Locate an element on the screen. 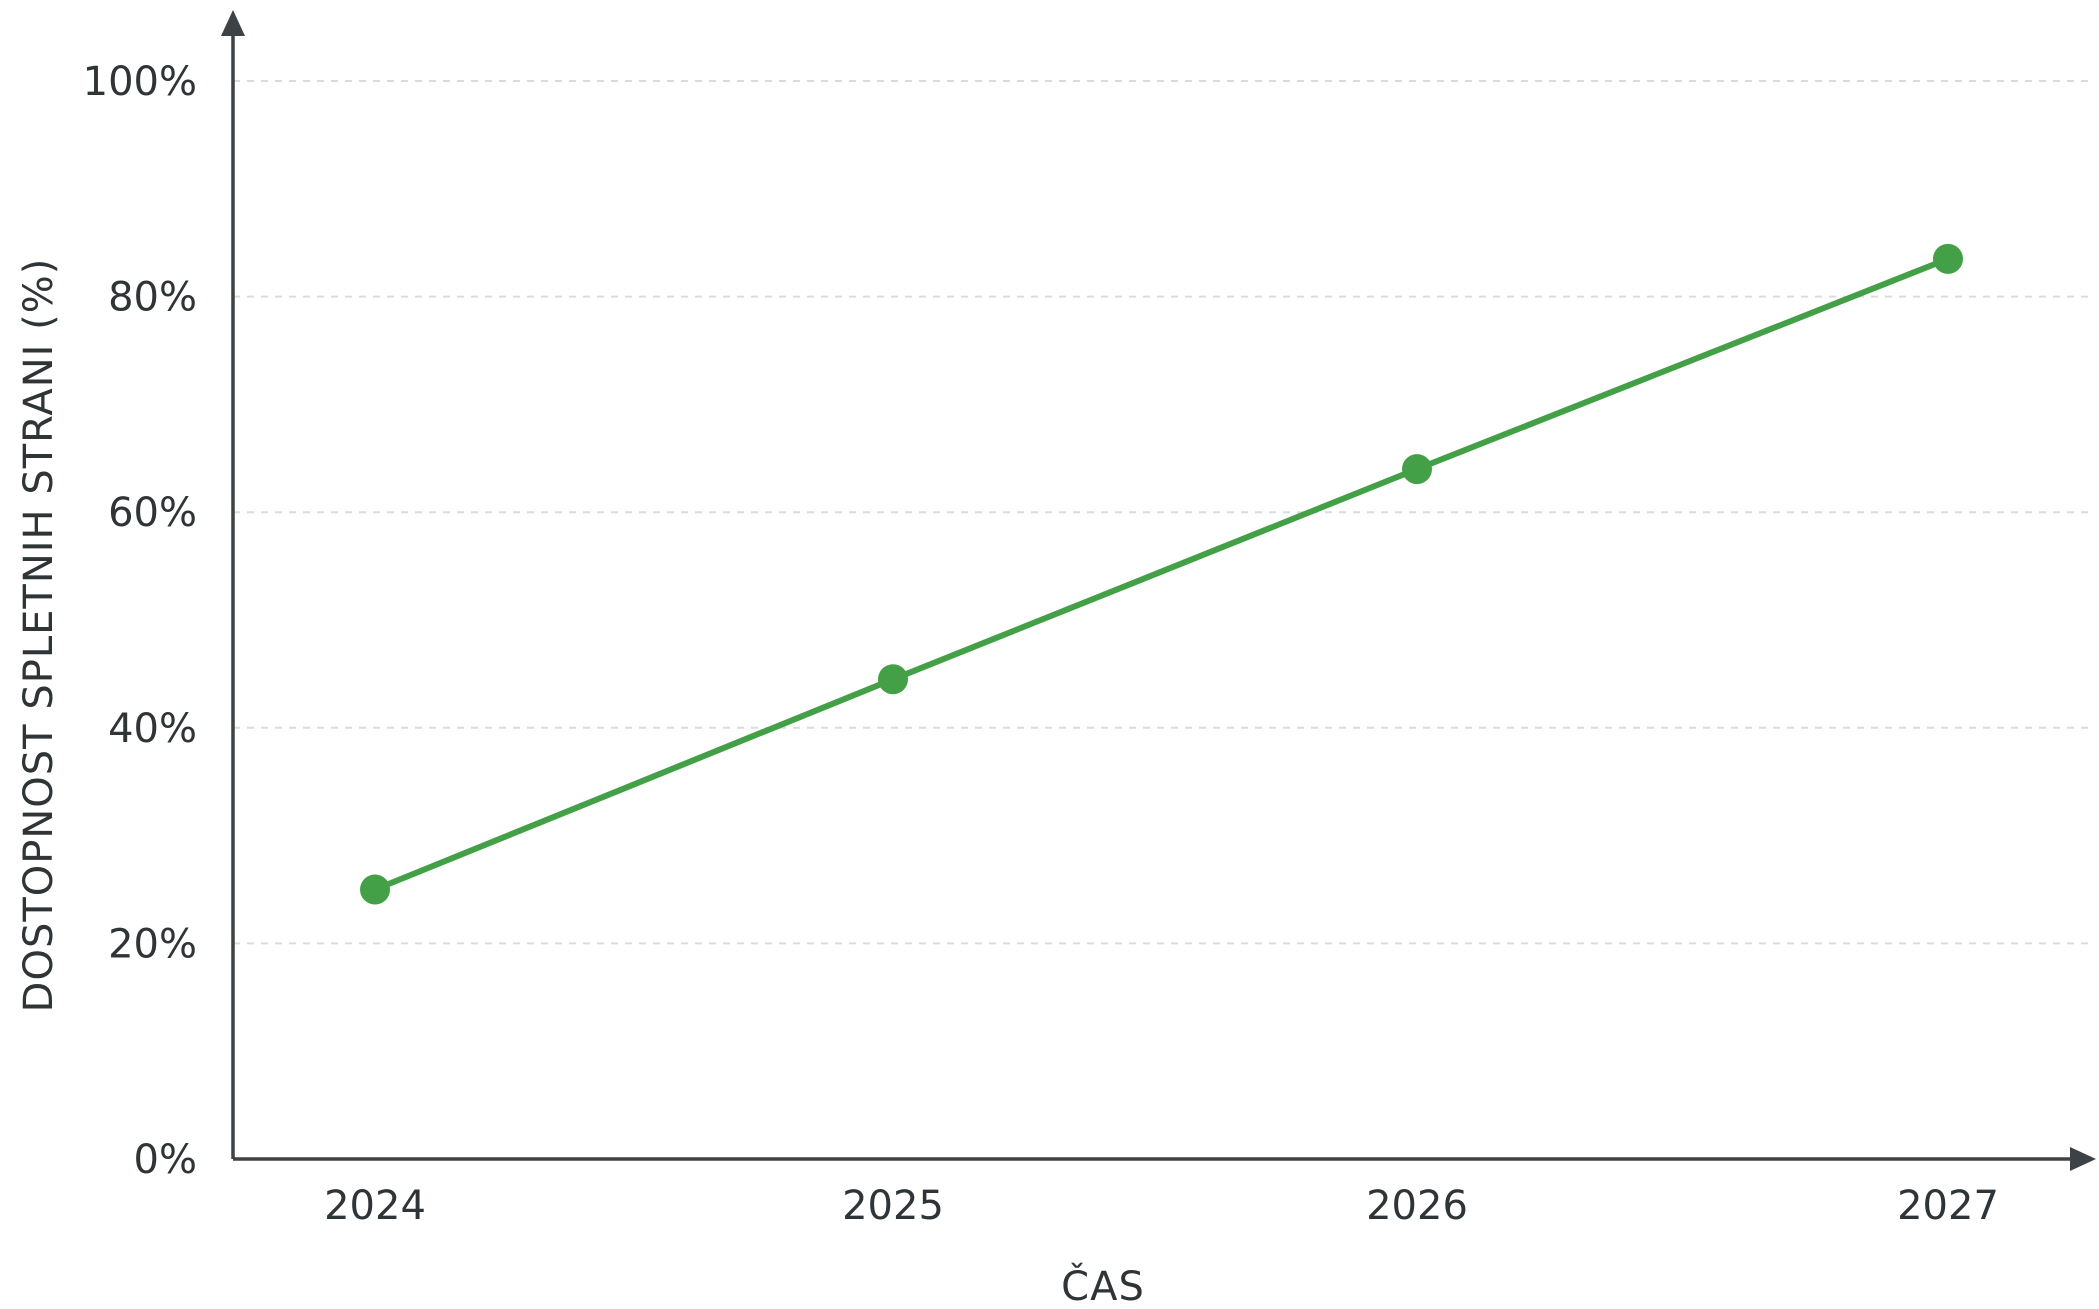  y-tick-labels: 0% 20% 40% 60% 80% 100% is located at coordinates (140, 621).